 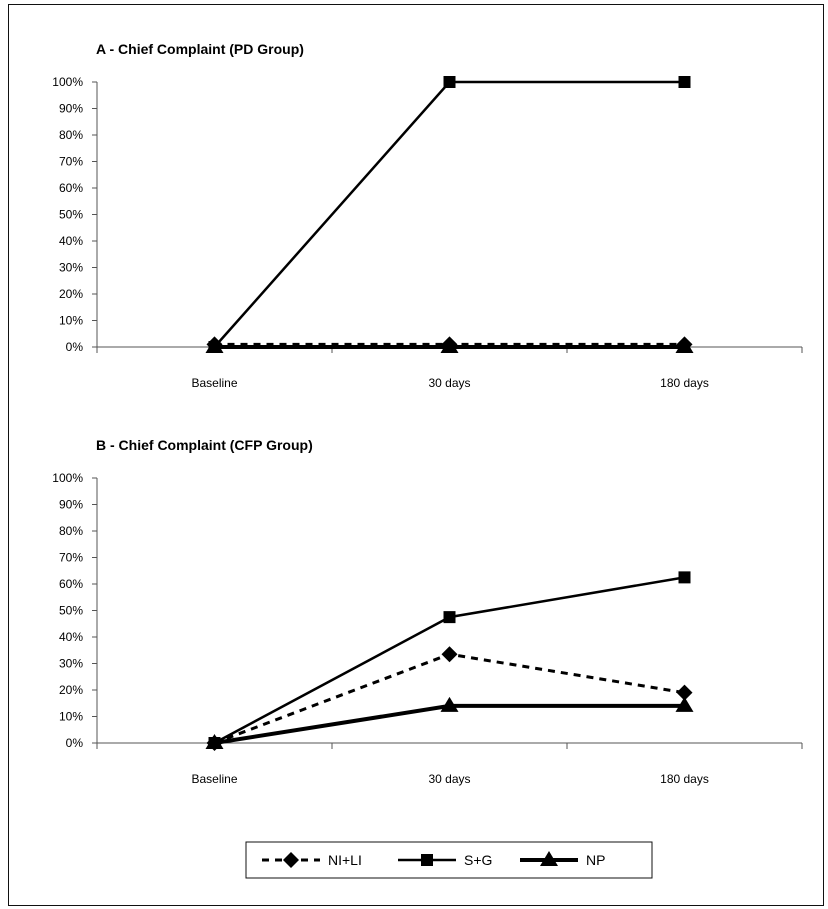 What do you see at coordinates (291, 860) in the screenshot?
I see `legend-marker-diamond` at bounding box center [291, 860].